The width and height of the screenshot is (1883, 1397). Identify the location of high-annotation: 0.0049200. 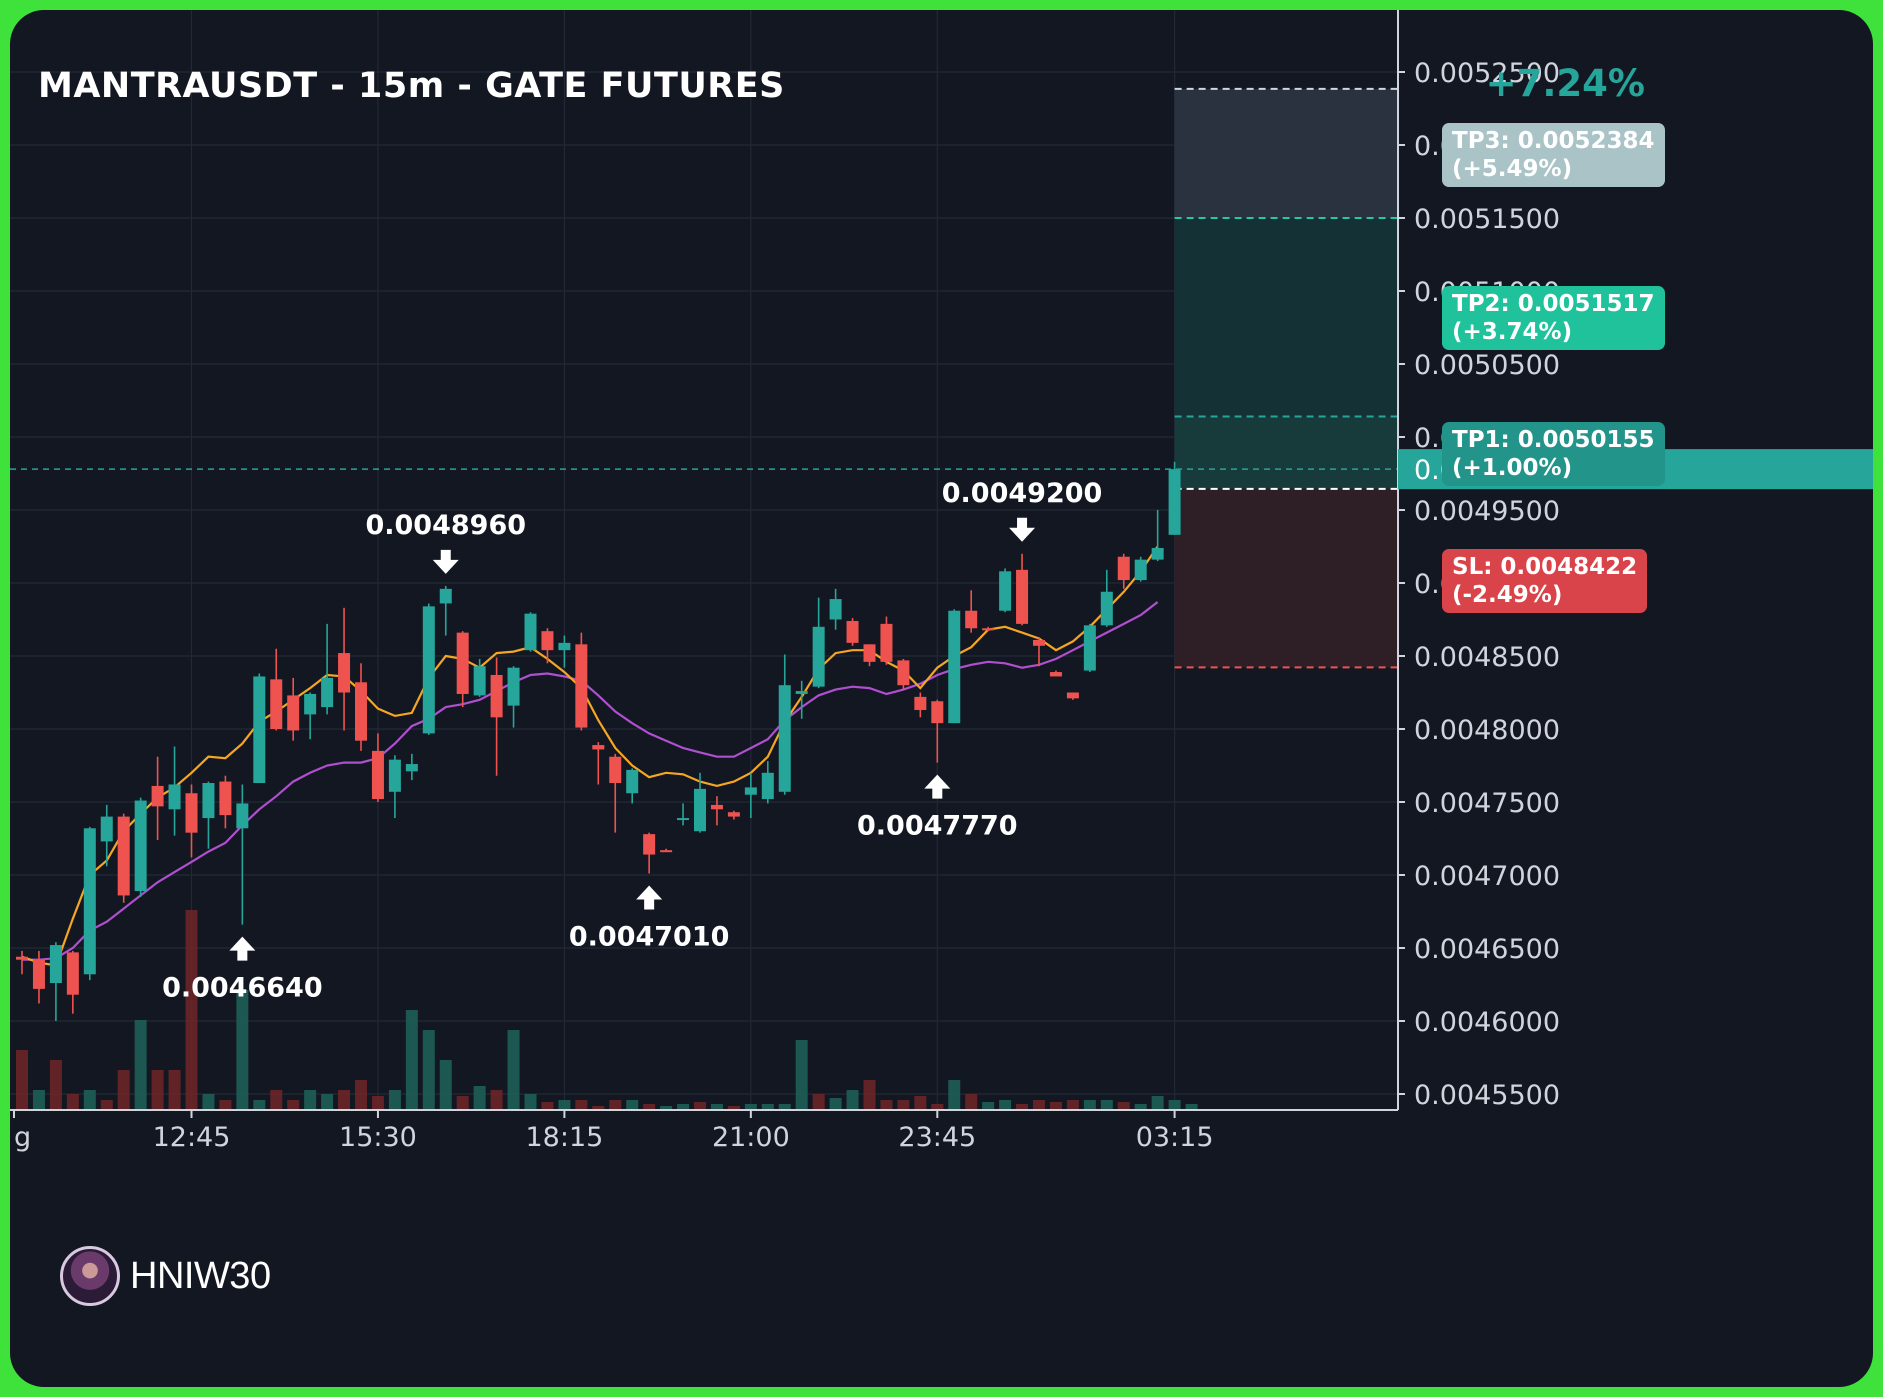
(1022, 493).